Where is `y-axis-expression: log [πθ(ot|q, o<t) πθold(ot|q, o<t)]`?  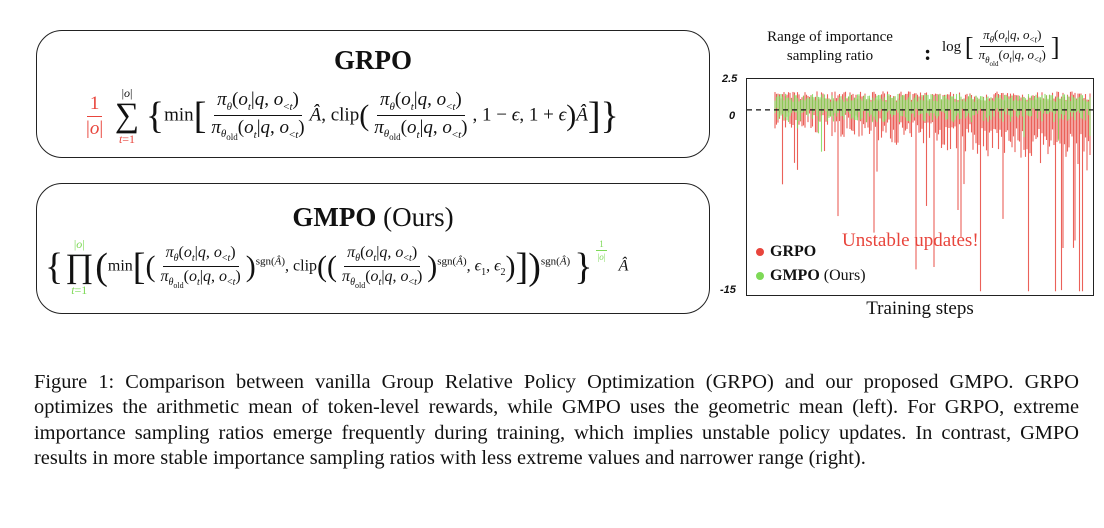
y-axis-expression: log [πθ(ot|q, o<t) πθold(ot|q, o<t)] is located at coordinates (1001, 47).